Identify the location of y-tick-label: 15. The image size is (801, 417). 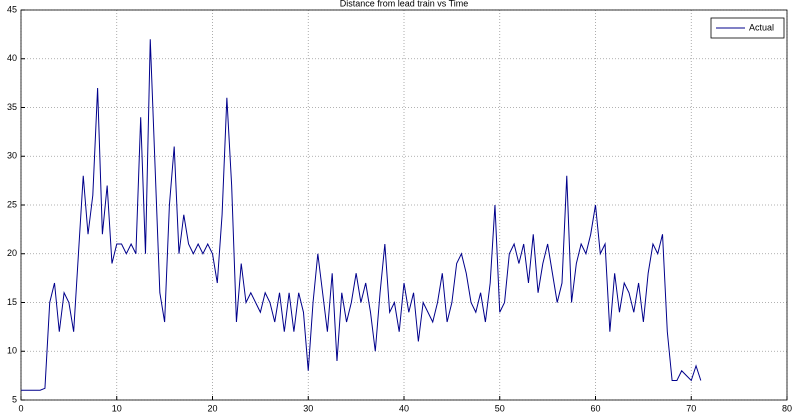
(12, 302).